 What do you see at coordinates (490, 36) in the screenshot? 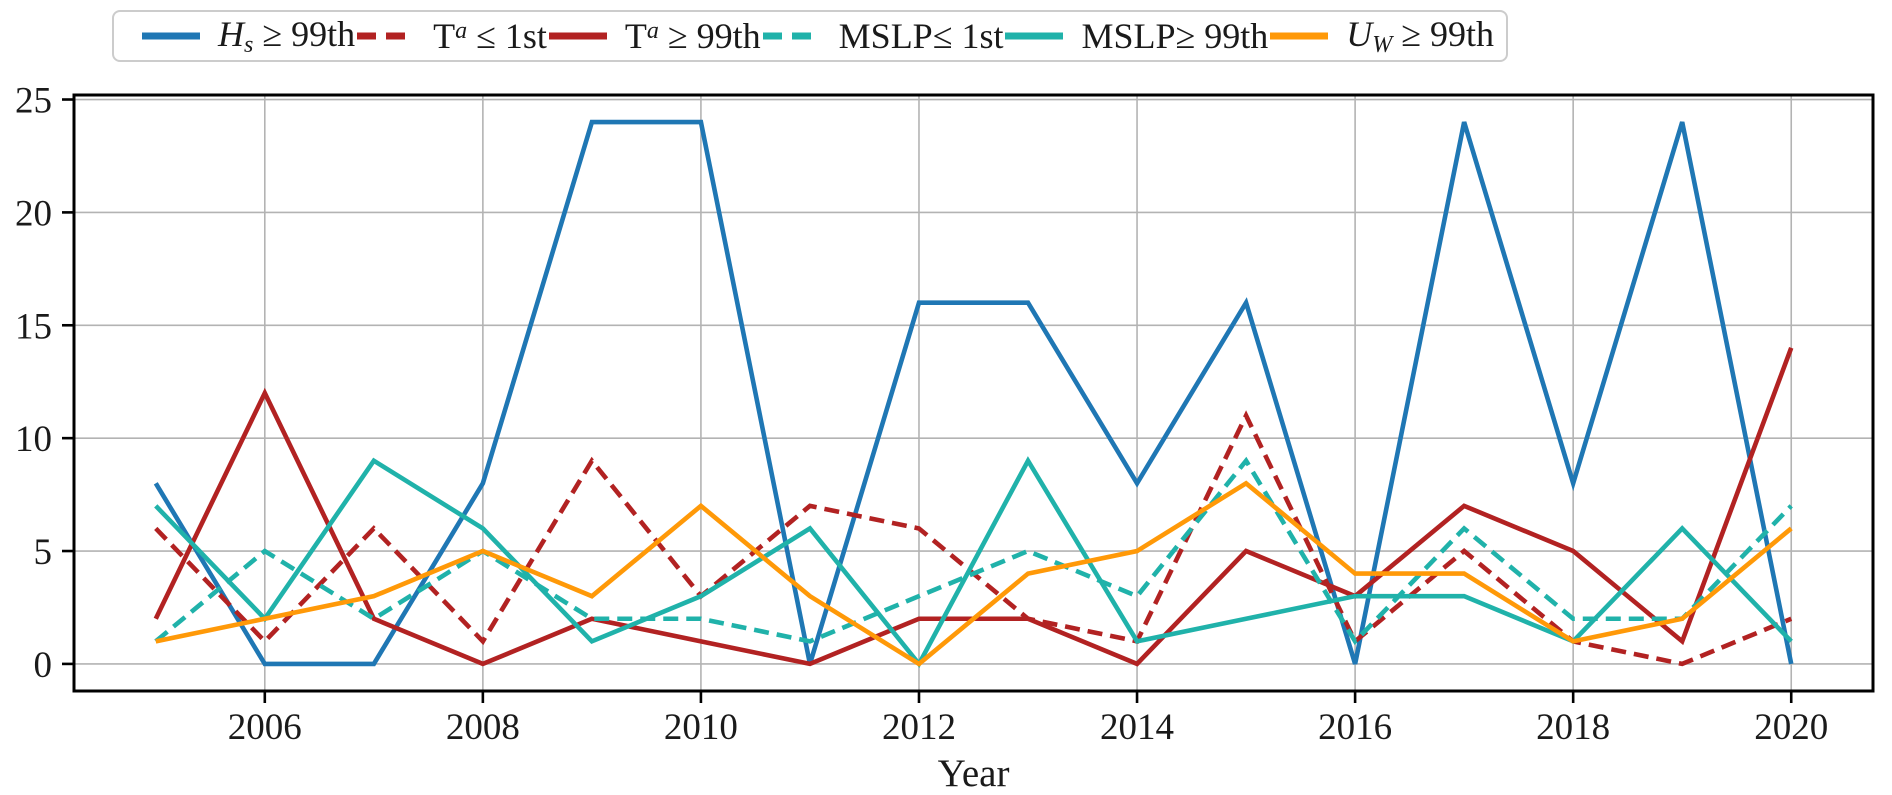
I see `legend-label: Ta ≤ 1st` at bounding box center [490, 36].